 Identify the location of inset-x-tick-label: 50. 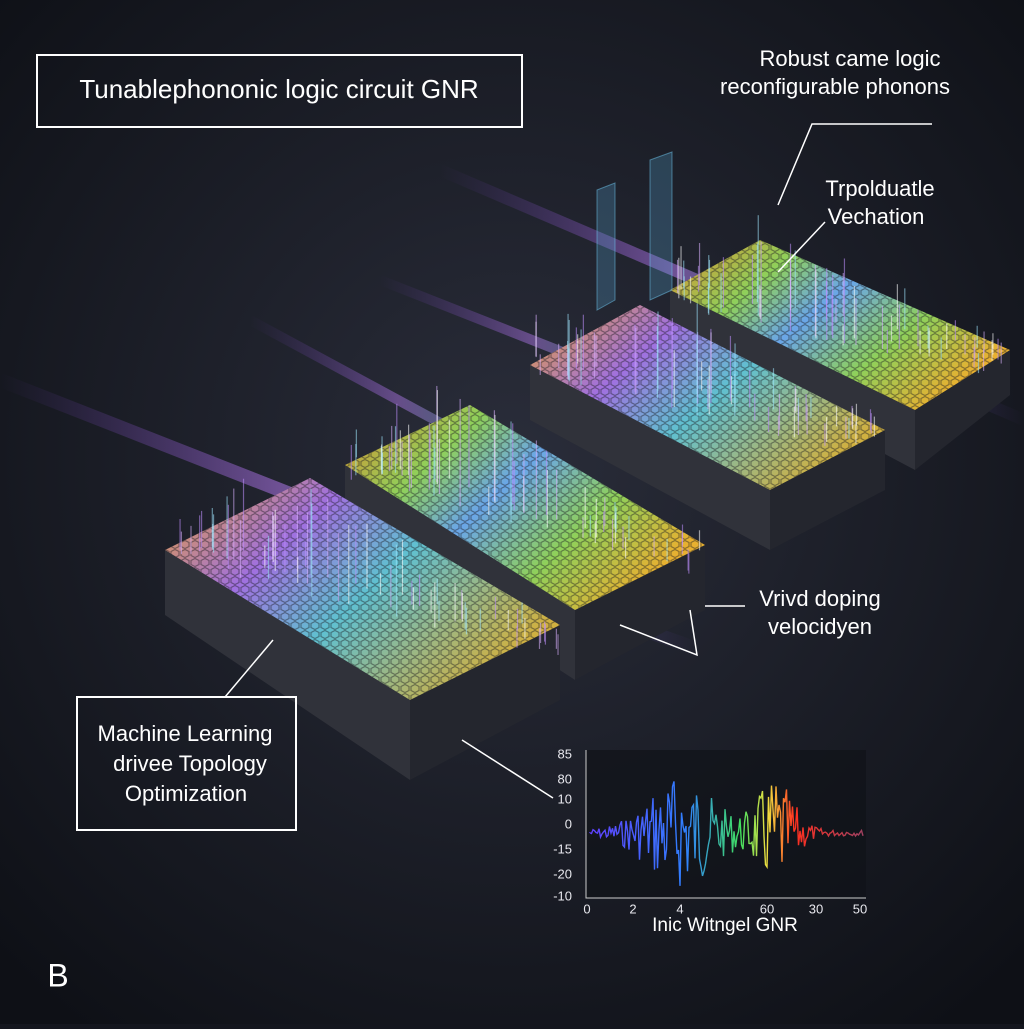
(860, 908).